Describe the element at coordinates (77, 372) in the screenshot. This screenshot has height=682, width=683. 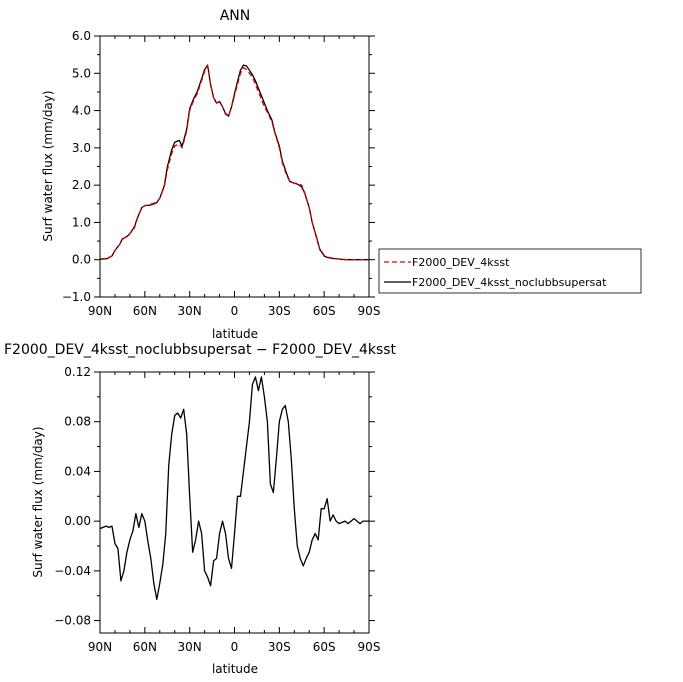
I see `y-tick-label: 0.12` at that location.